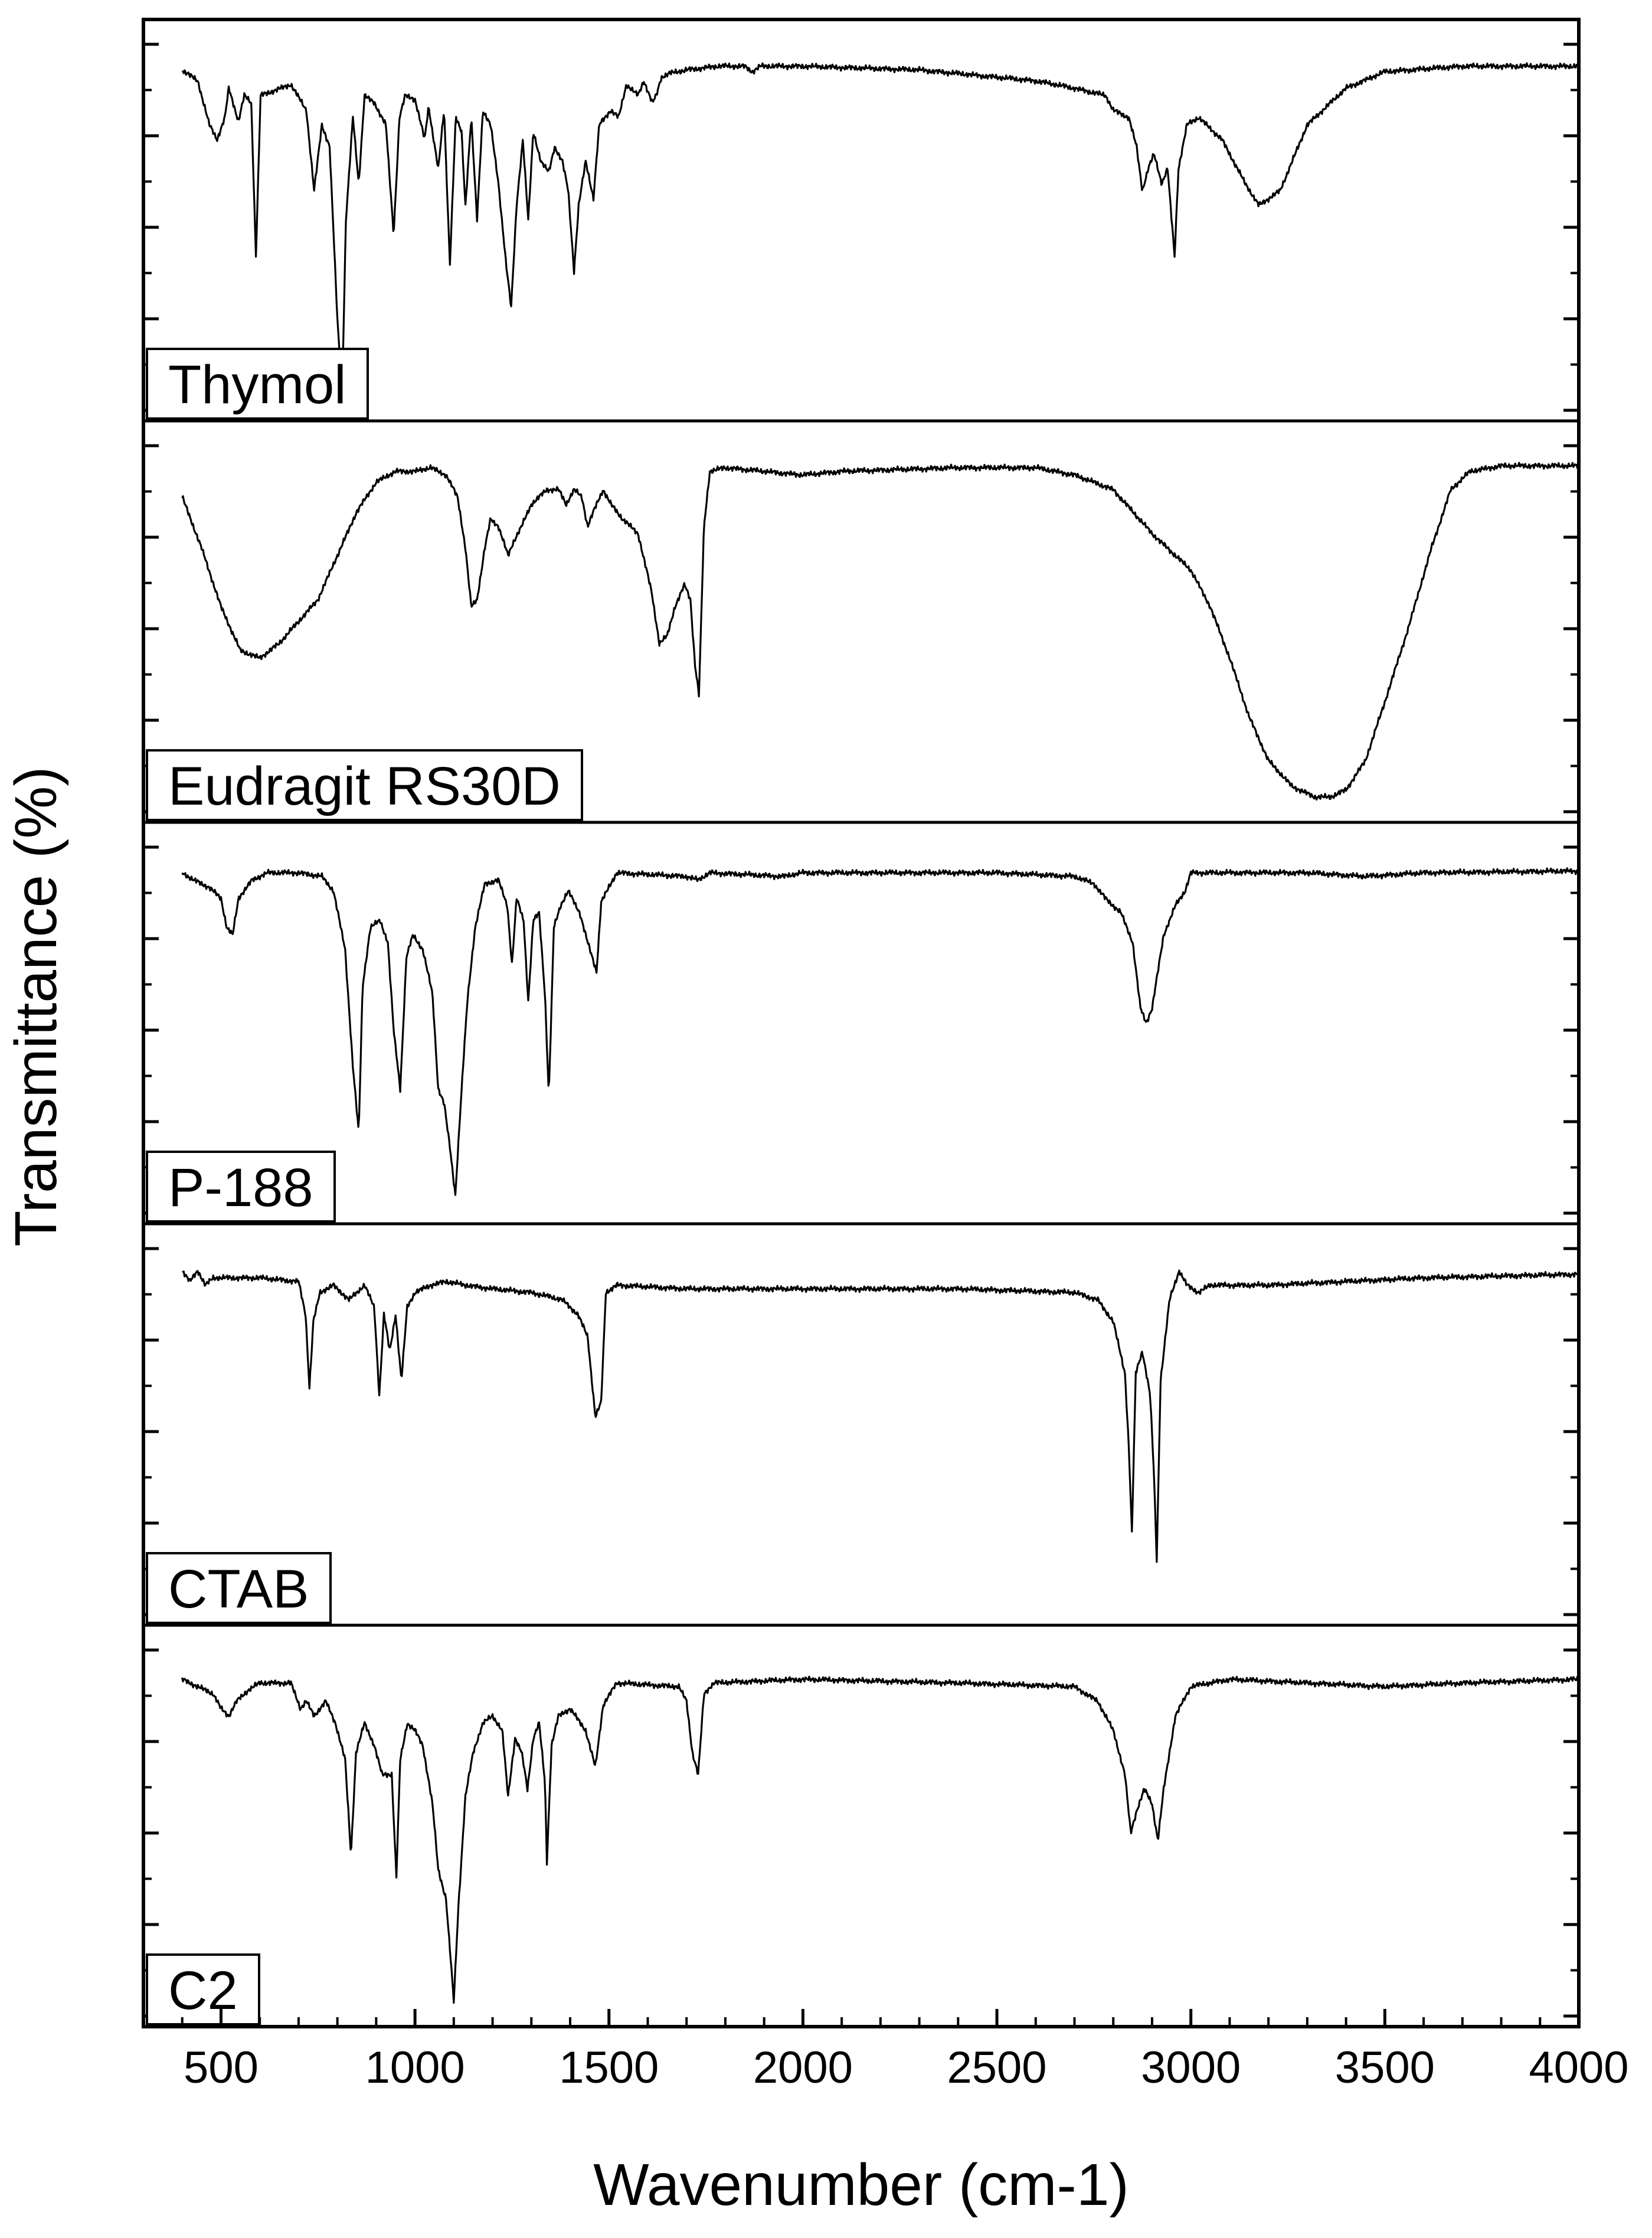 This screenshot has width=1652, height=2238. What do you see at coordinates (1385, 2068) in the screenshot?
I see `x-tick-label: 3500` at bounding box center [1385, 2068].